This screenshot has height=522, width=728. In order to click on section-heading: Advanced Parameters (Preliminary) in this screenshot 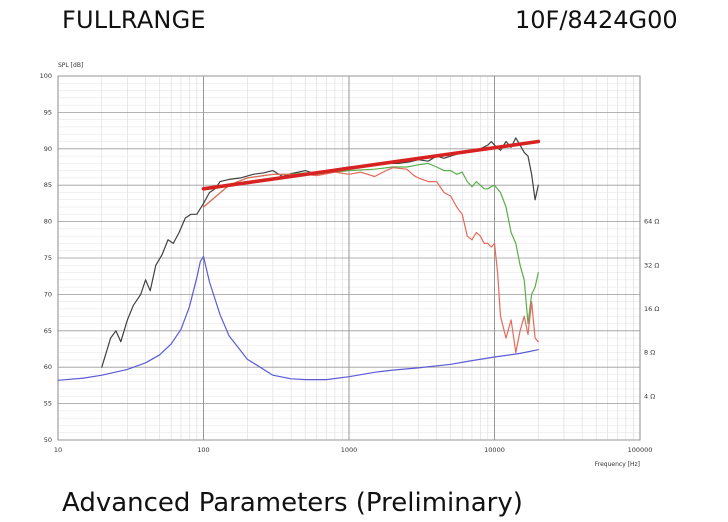, I will do `click(292, 503)`.